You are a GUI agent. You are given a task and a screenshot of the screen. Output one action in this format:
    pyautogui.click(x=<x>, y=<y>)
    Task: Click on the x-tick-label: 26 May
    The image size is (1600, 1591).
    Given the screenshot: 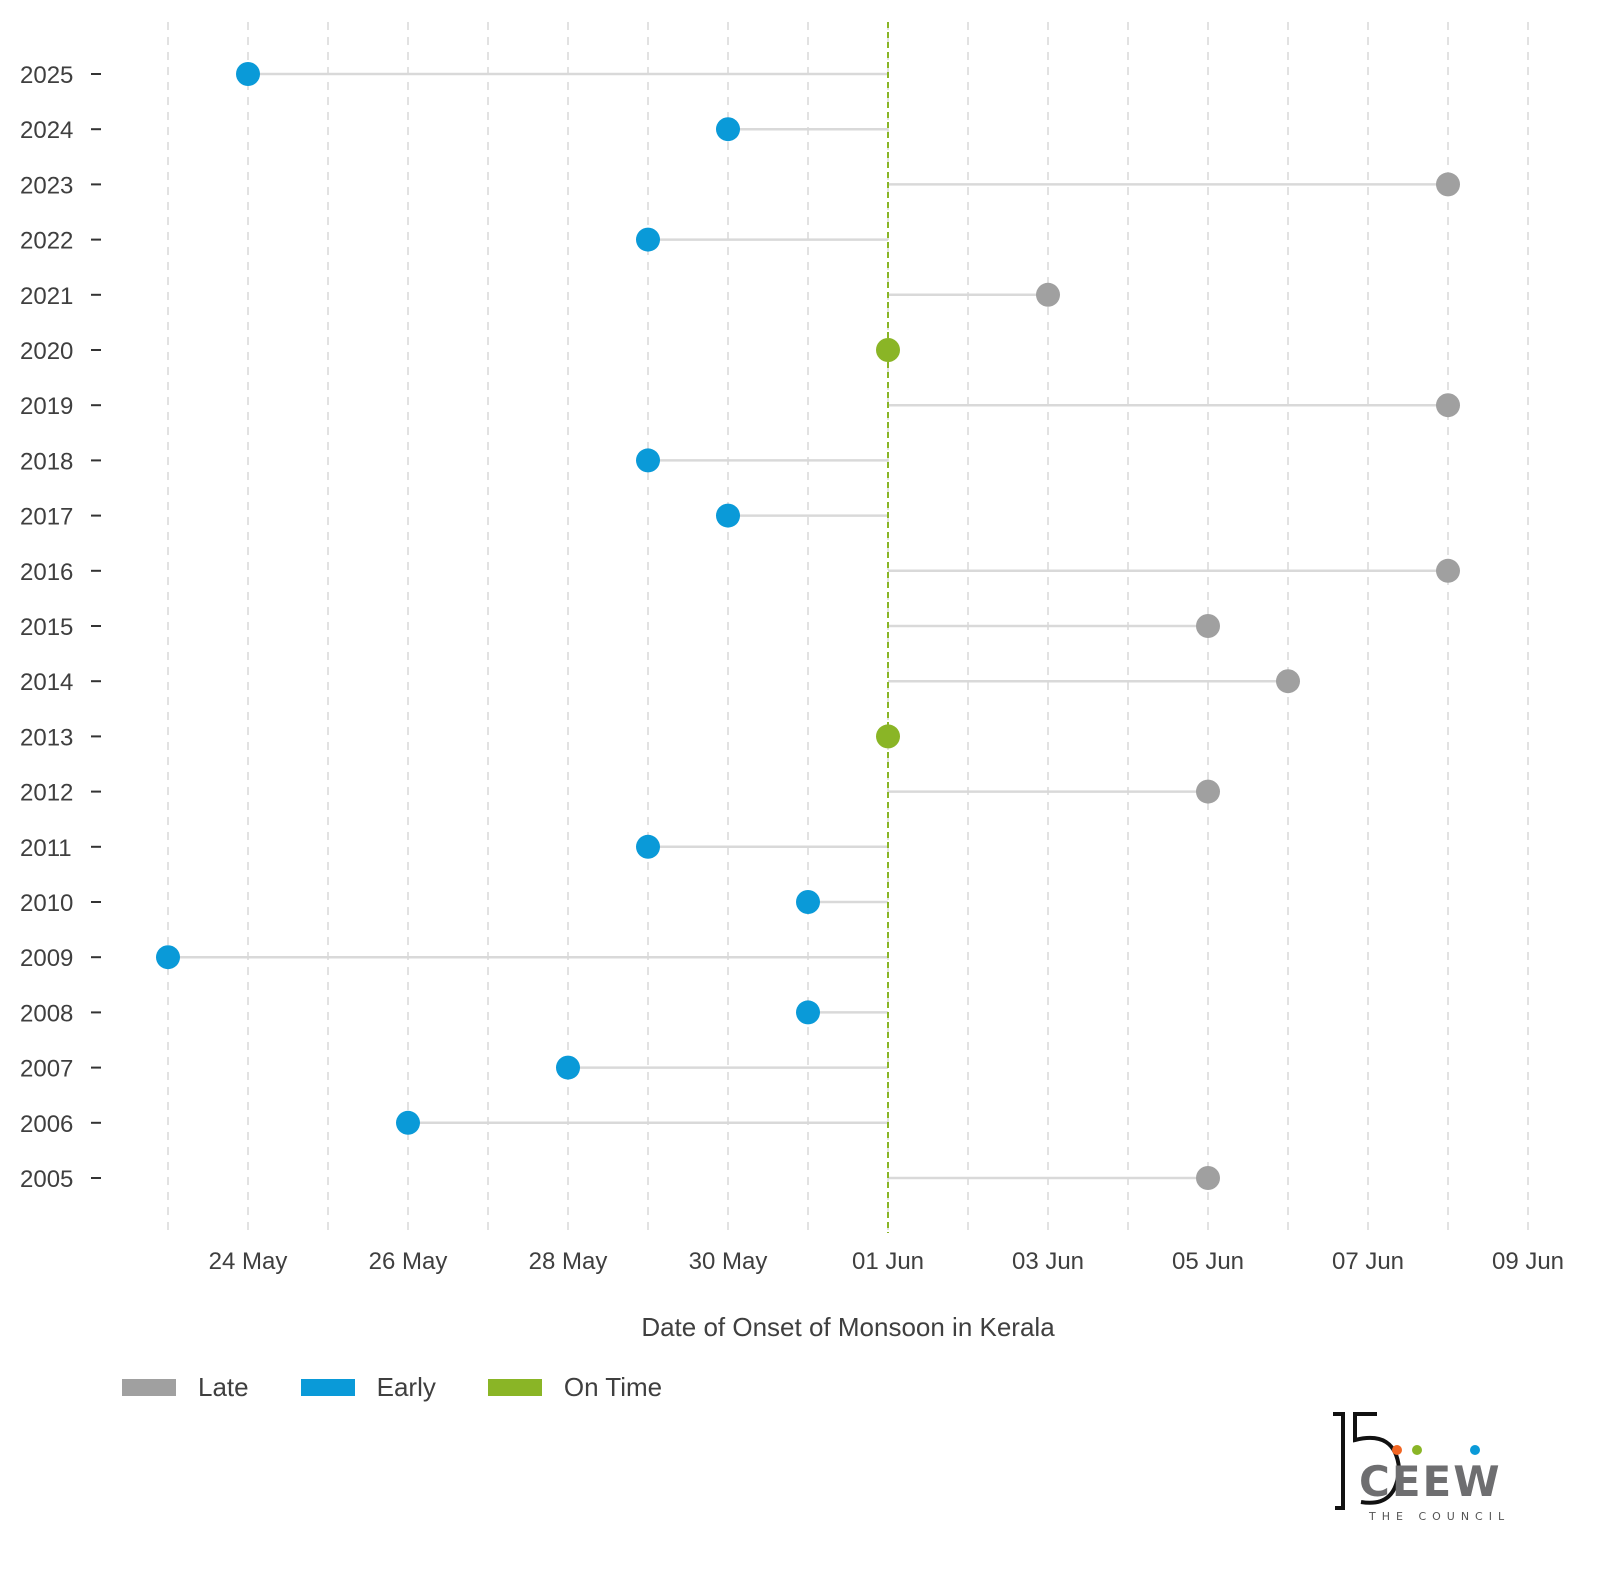 What is the action you would take?
    pyautogui.click(x=408, y=1261)
    